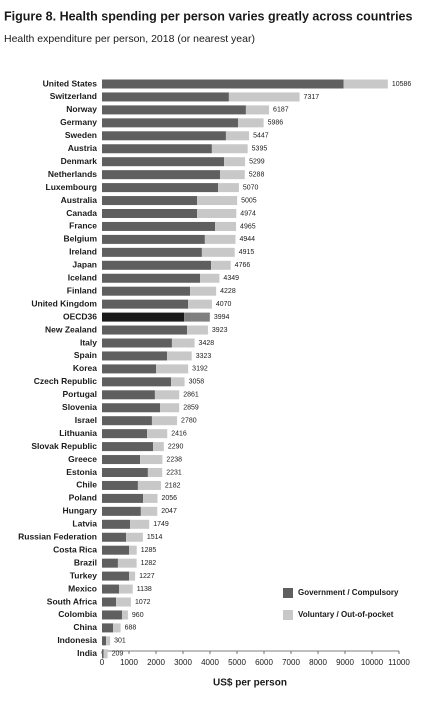 This screenshot has width=429, height=706. I want to click on x-tick-label: 1000, so click(129, 662).